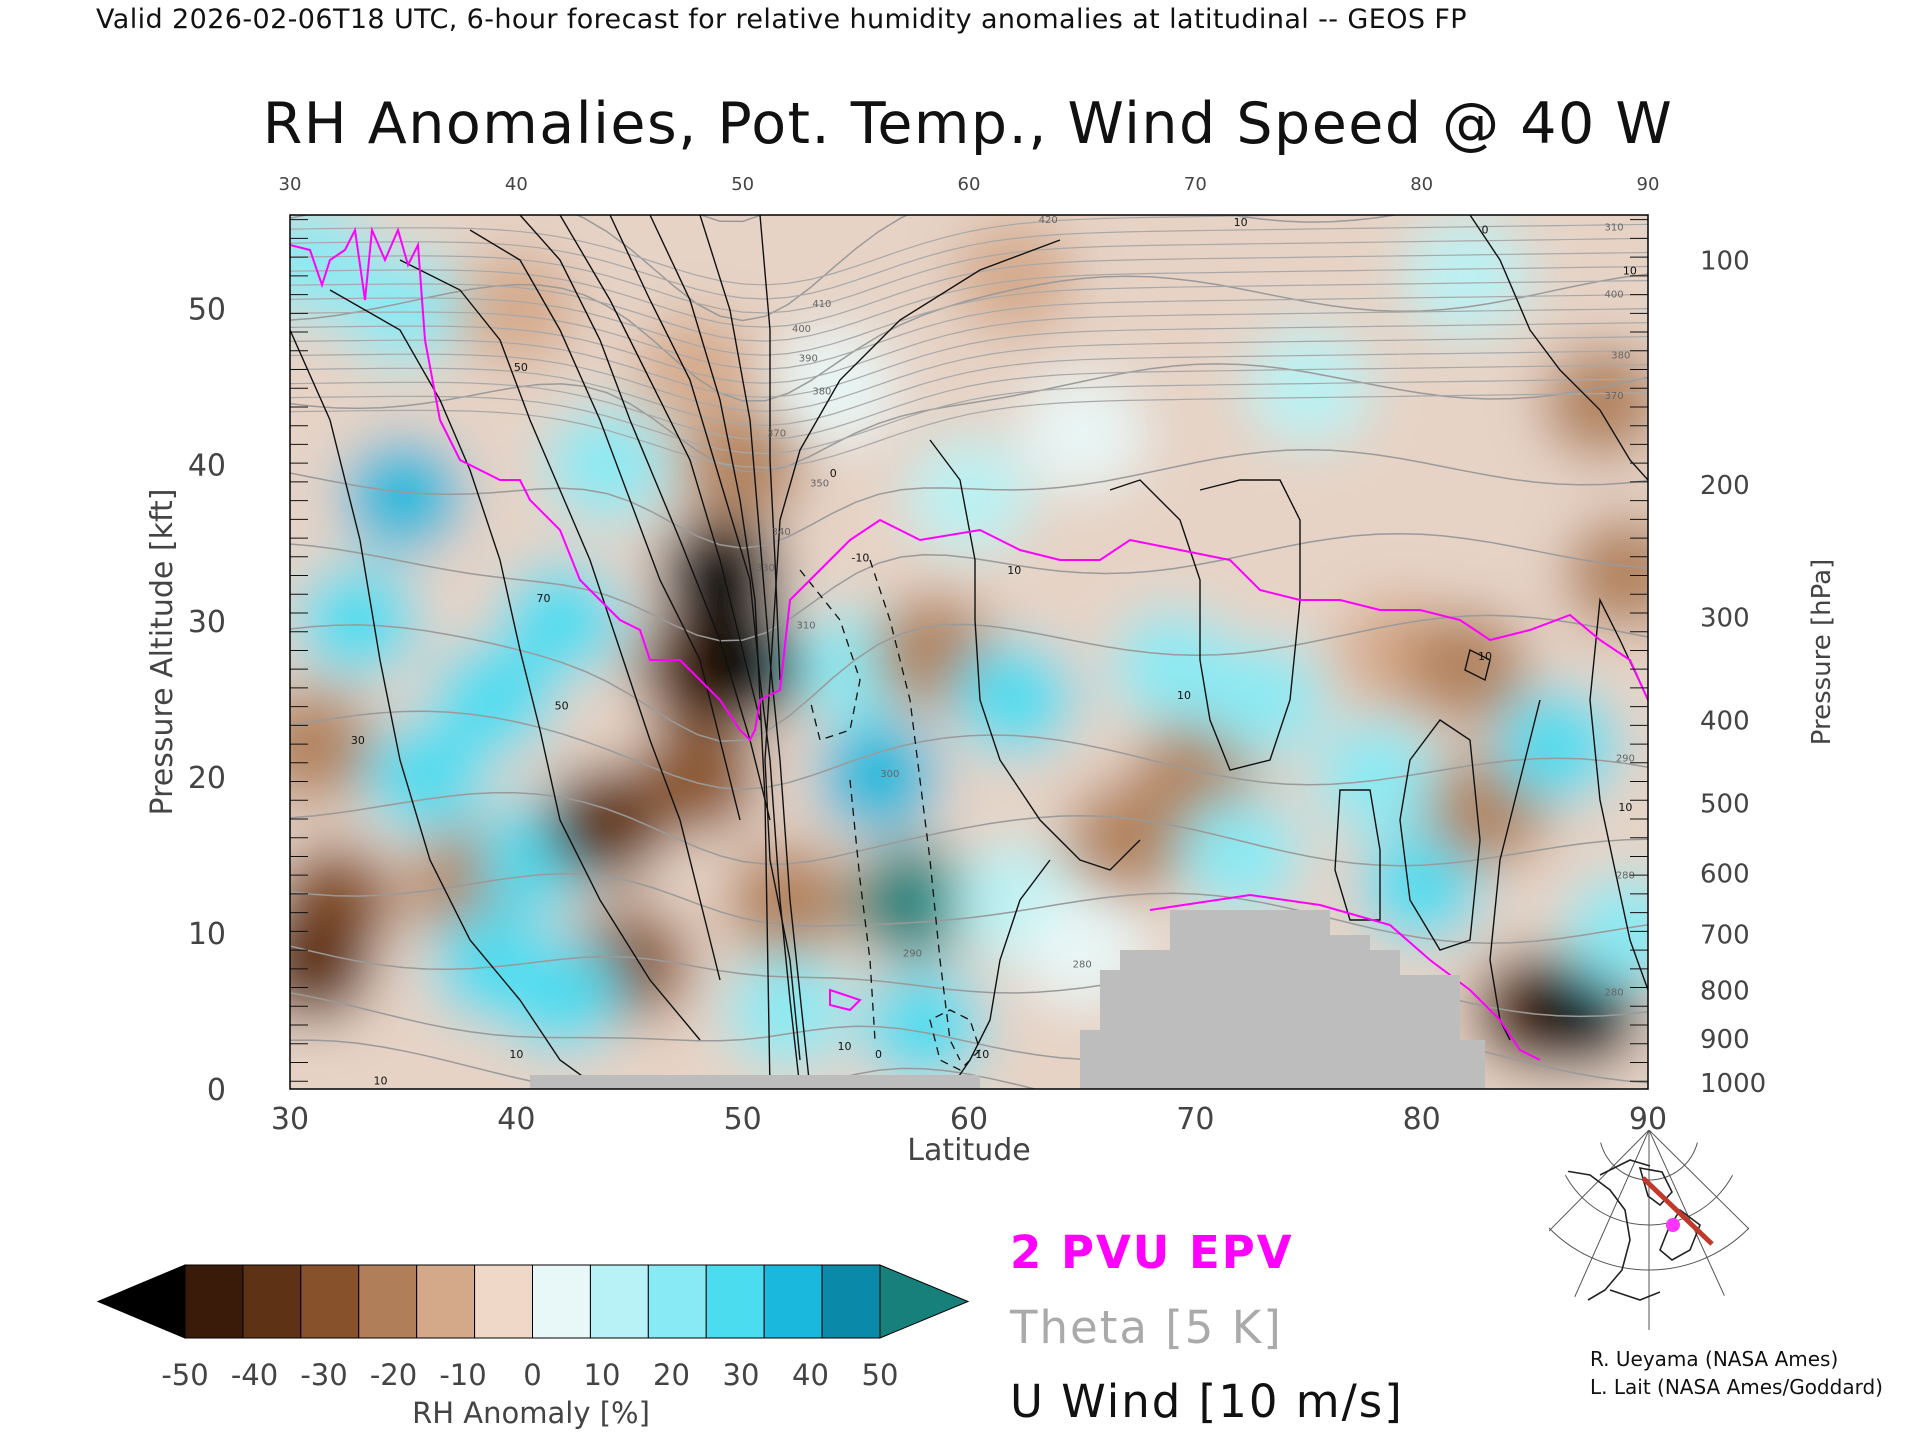  What do you see at coordinates (162, 652) in the screenshot?
I see `y-axis-label: Pressure Altitude [kft]` at bounding box center [162, 652].